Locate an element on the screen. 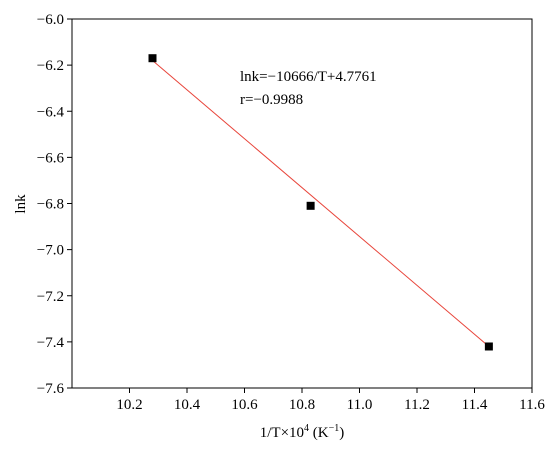  x-tick-label: 10.4 is located at coordinates (187, 405).